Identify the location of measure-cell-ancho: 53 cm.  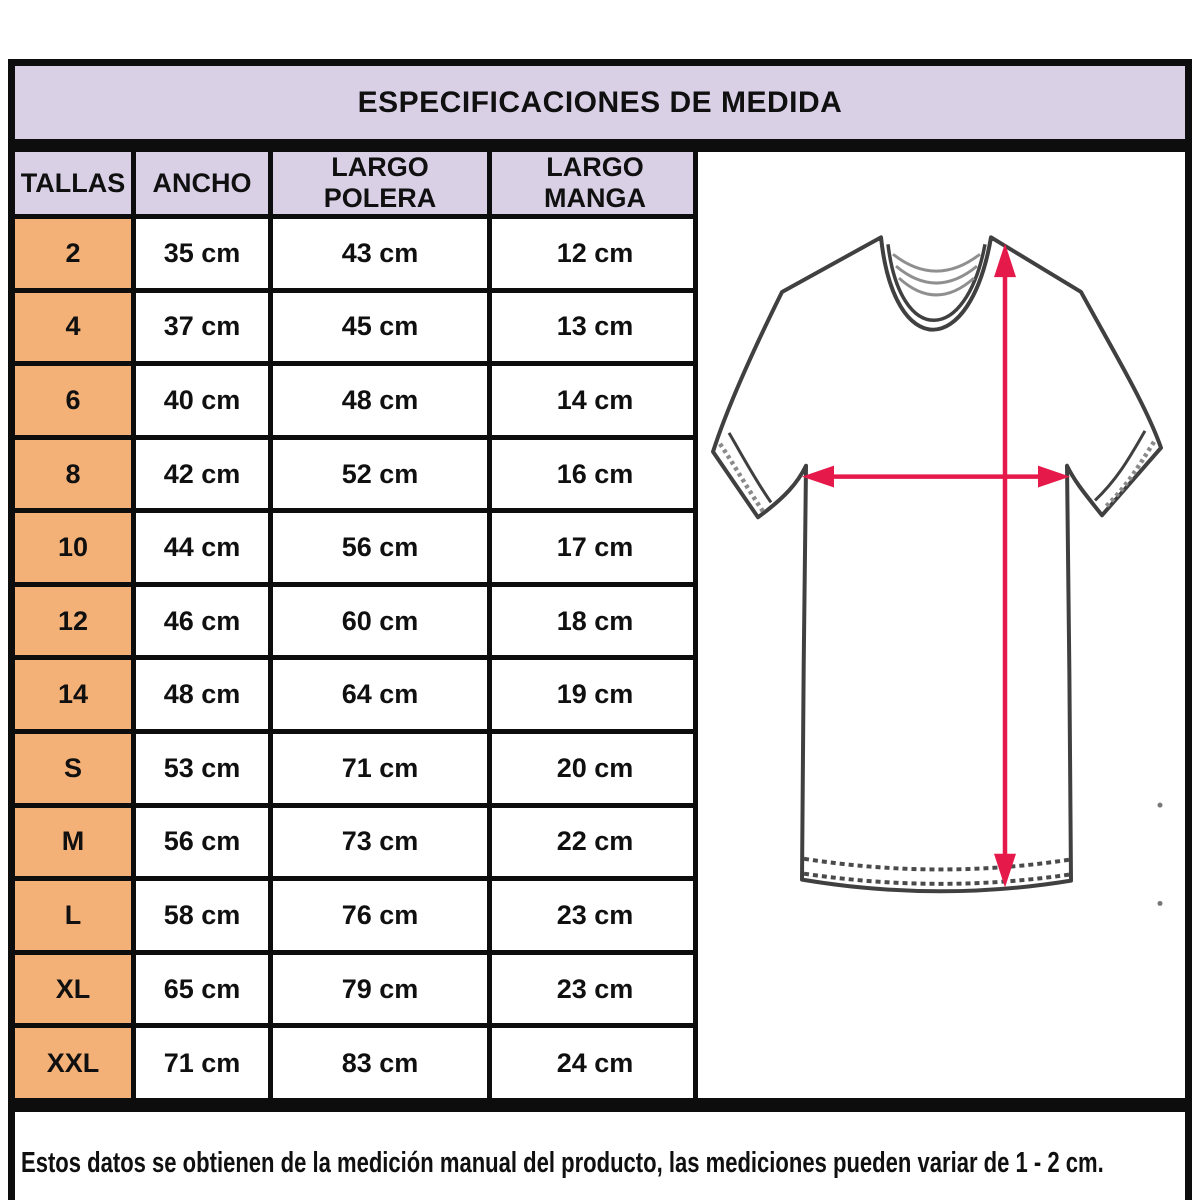
(202, 768).